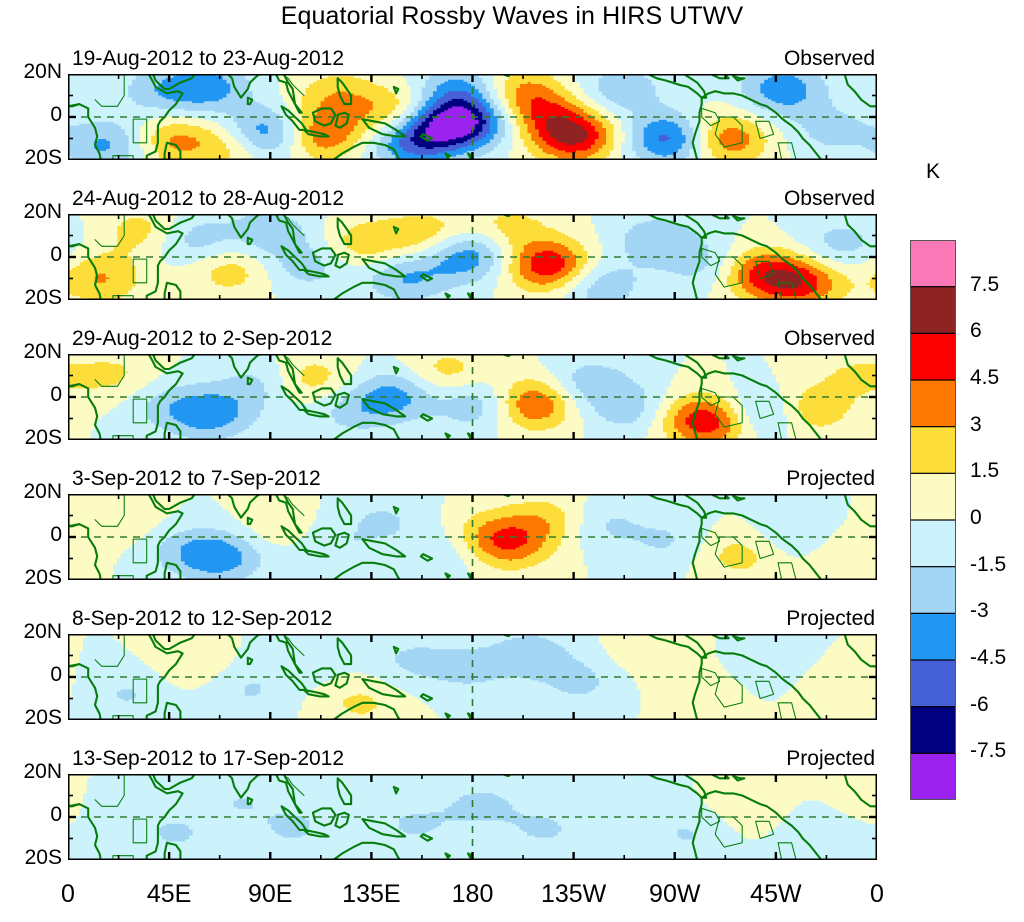  I want to click on colorbar-tick-label: 6, so click(976, 331).